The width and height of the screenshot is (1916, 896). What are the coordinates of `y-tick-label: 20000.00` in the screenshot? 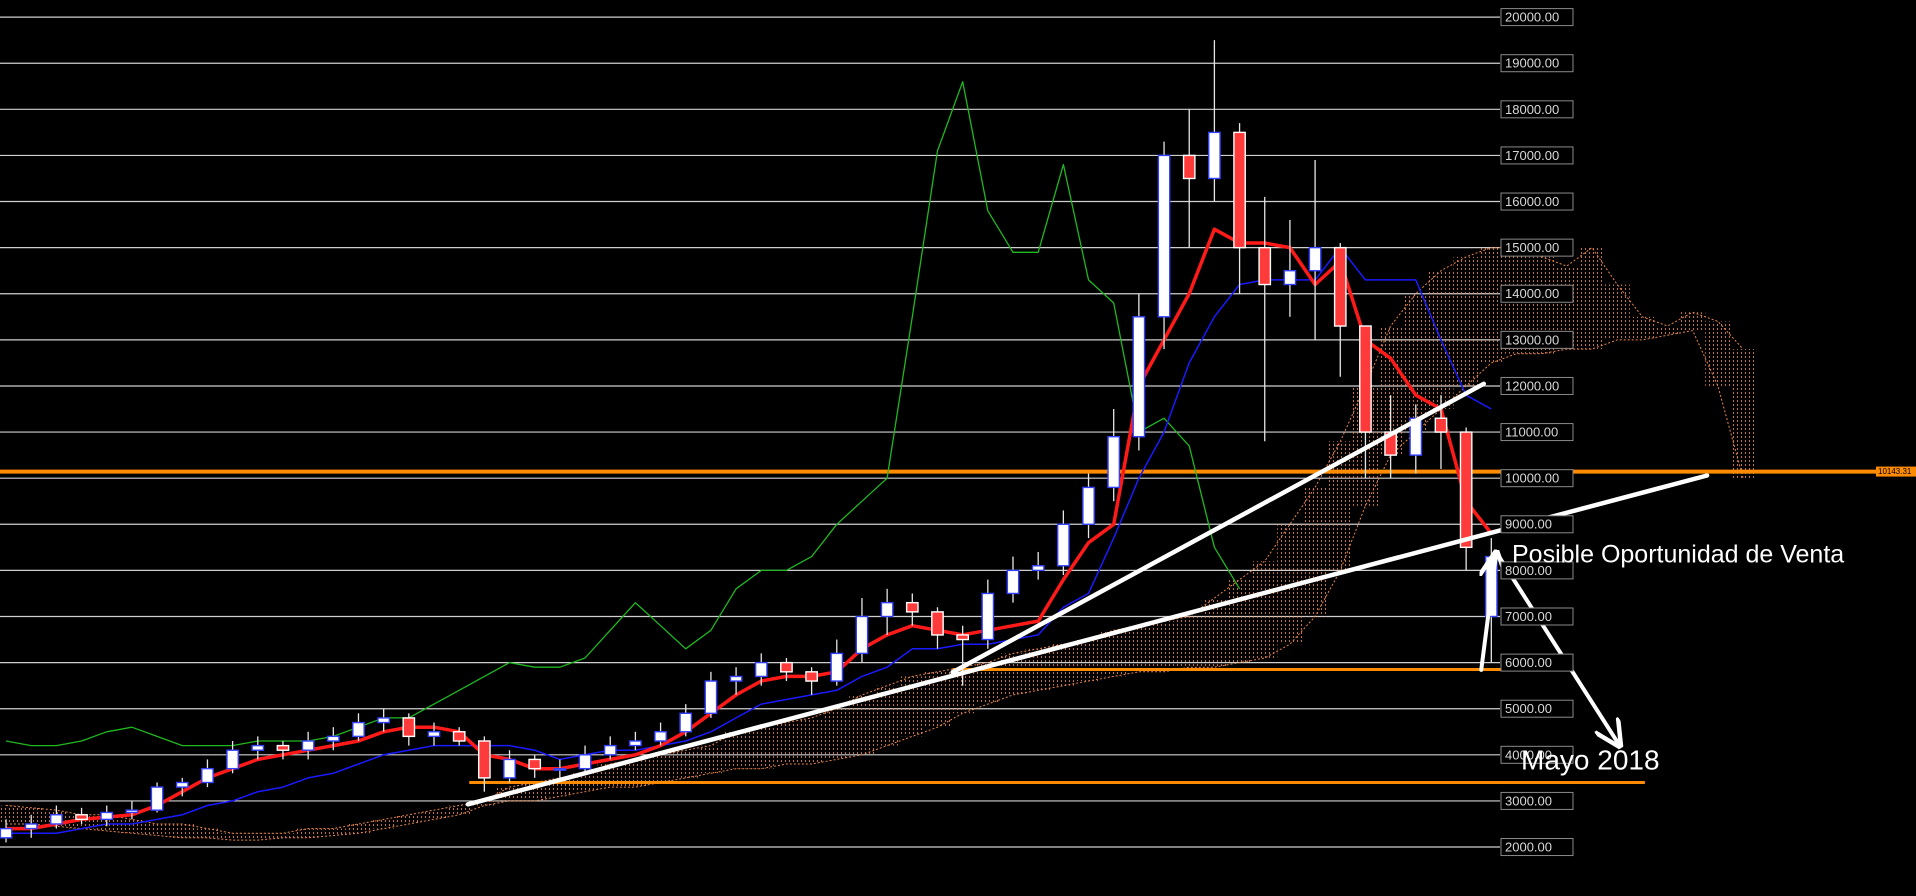 It's located at (1532, 17).